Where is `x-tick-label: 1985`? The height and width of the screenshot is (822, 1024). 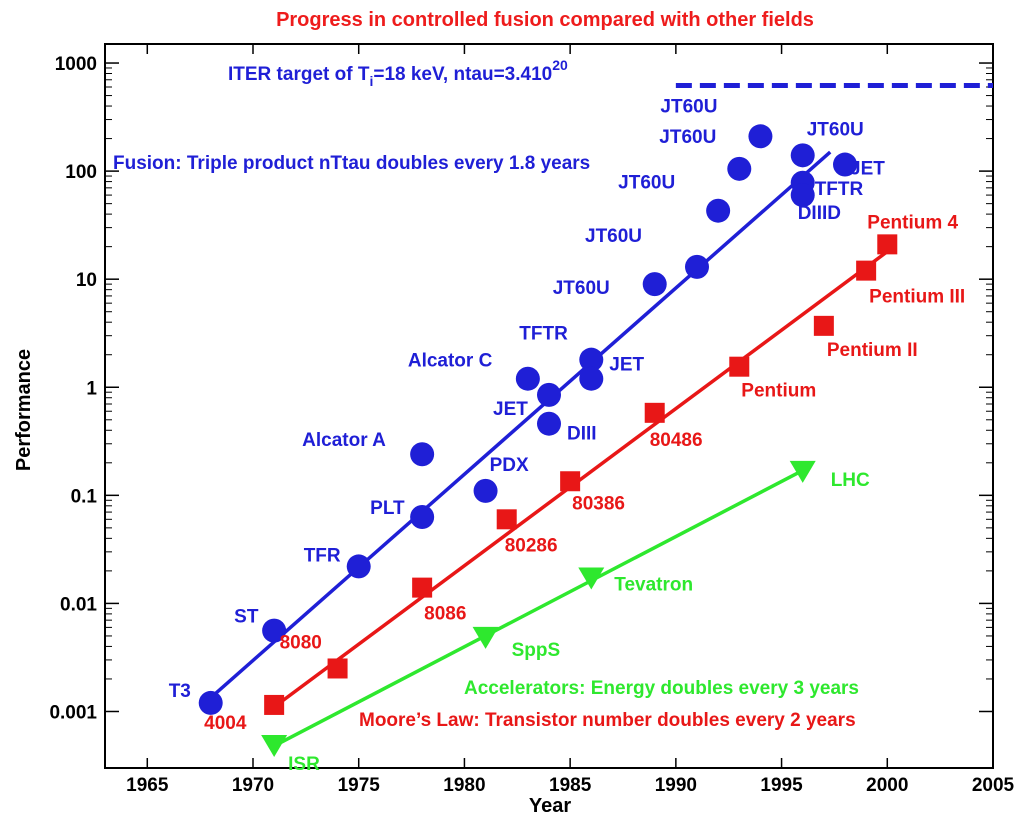
x-tick-label: 1985 is located at coordinates (570, 785).